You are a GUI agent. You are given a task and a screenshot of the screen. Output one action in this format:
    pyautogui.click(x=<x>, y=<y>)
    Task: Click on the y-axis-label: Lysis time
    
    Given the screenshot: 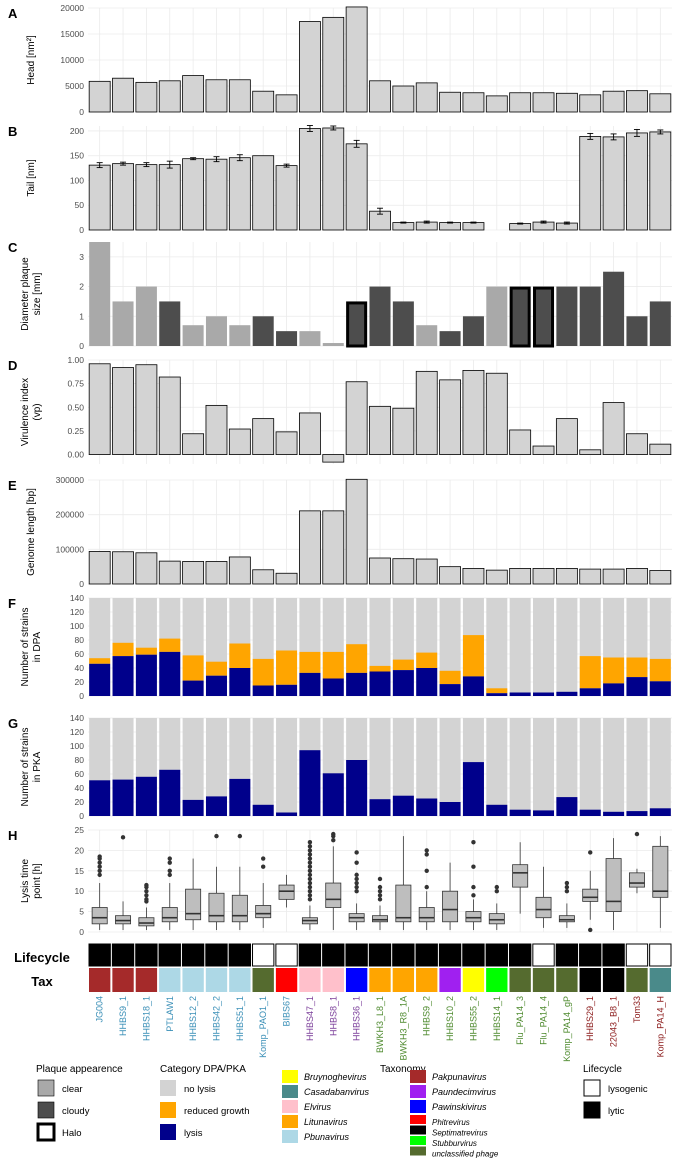 What is the action you would take?
    pyautogui.click(x=25, y=881)
    